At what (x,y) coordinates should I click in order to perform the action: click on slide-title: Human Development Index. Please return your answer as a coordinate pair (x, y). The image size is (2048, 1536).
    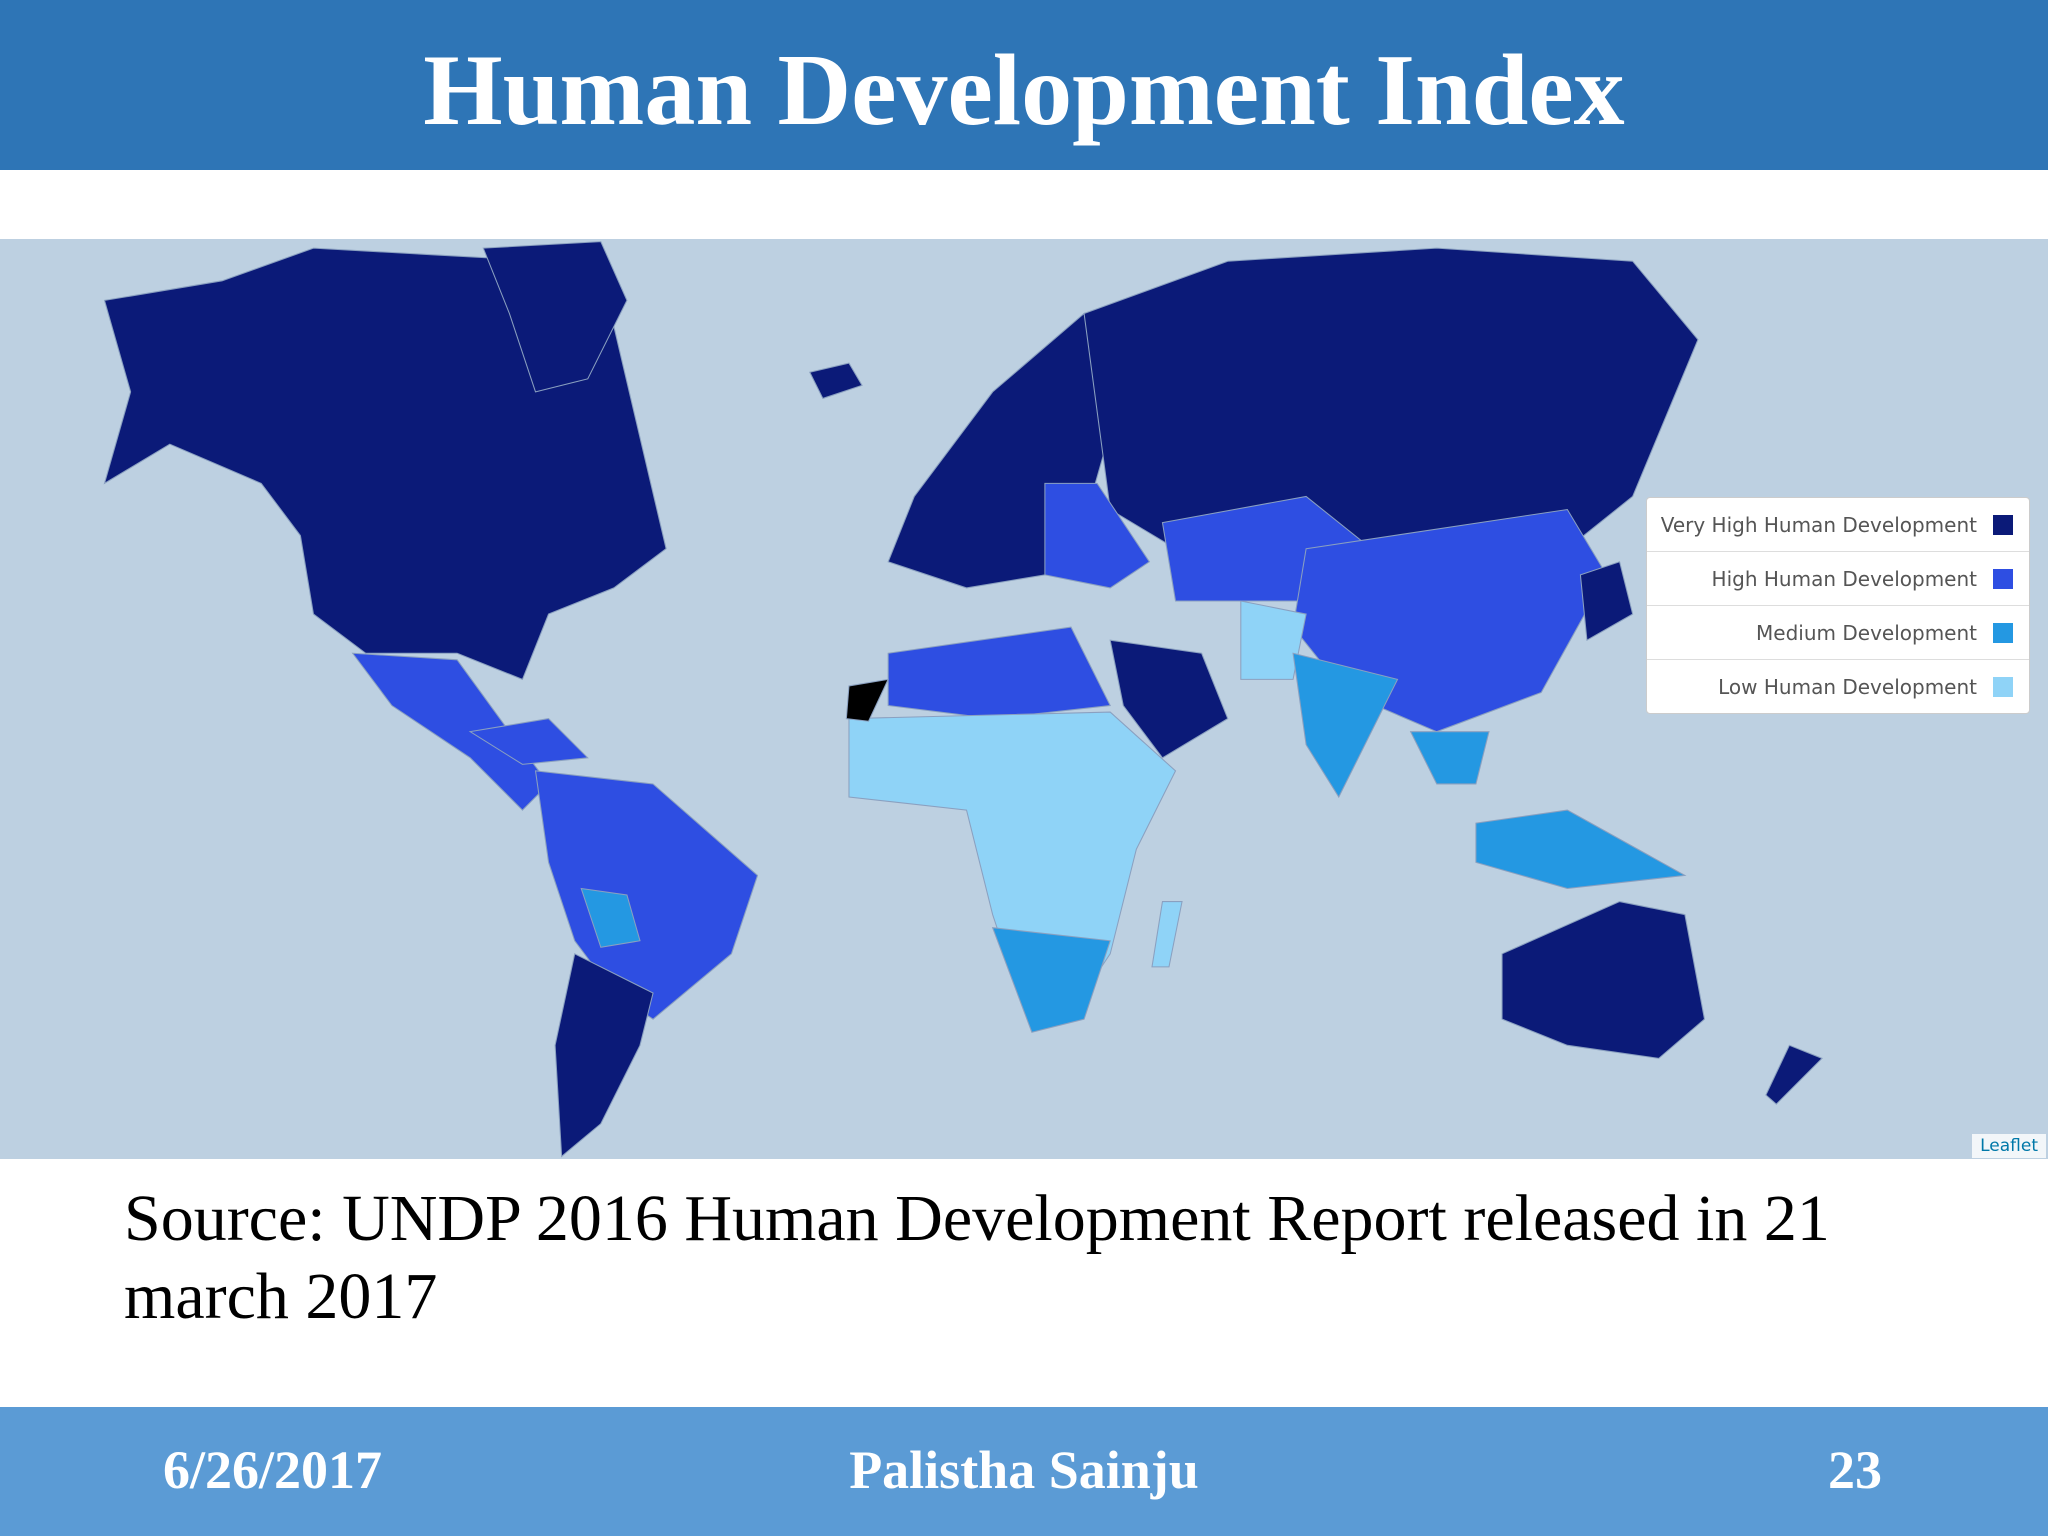
    Looking at the image, I should click on (1024, 90).